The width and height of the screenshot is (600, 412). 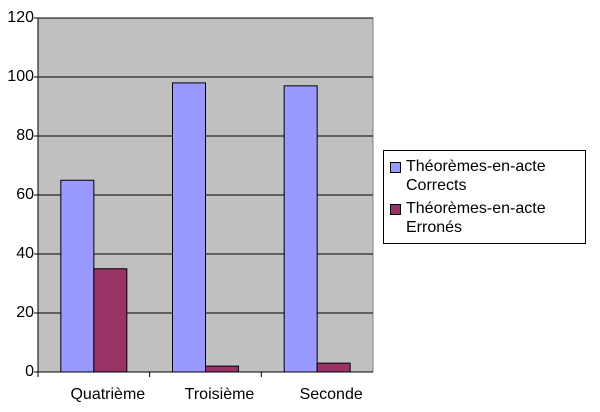 What do you see at coordinates (476, 176) in the screenshot?
I see `legend-label: Théorèmes-en-acte Corrects` at bounding box center [476, 176].